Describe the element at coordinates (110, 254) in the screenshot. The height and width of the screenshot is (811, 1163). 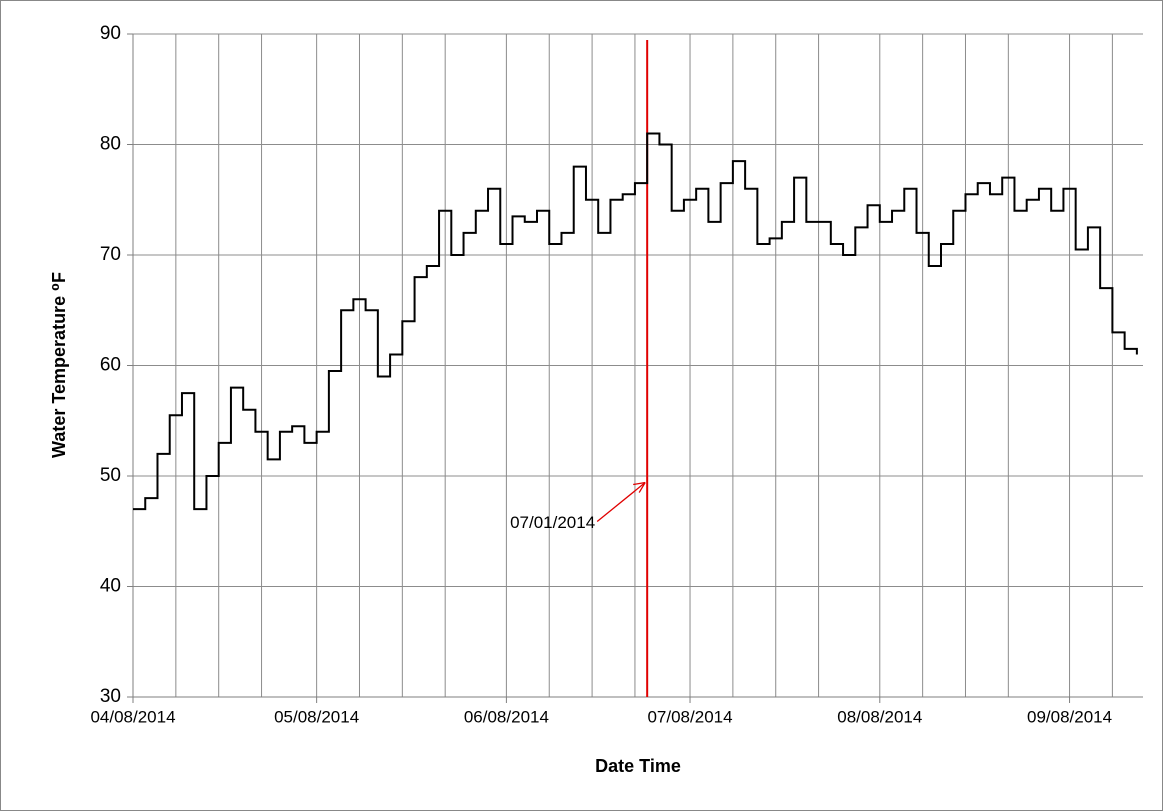
I see `y-tick-label: 70` at that location.